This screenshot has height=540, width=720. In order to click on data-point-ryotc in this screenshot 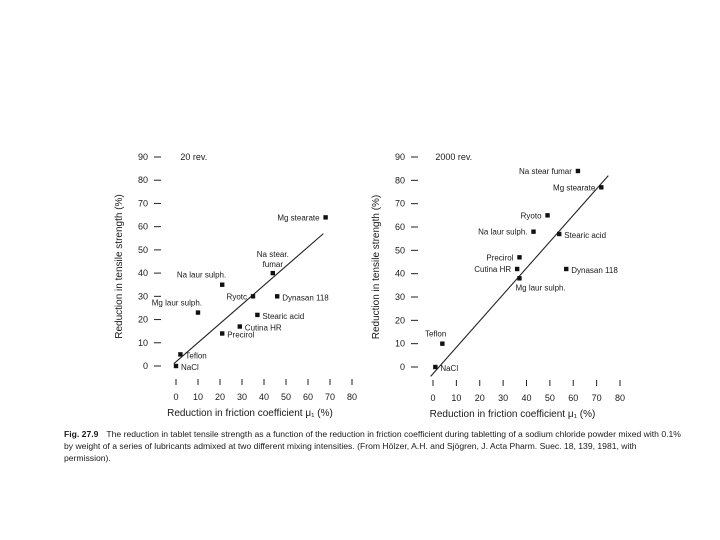, I will do `click(253, 296)`.